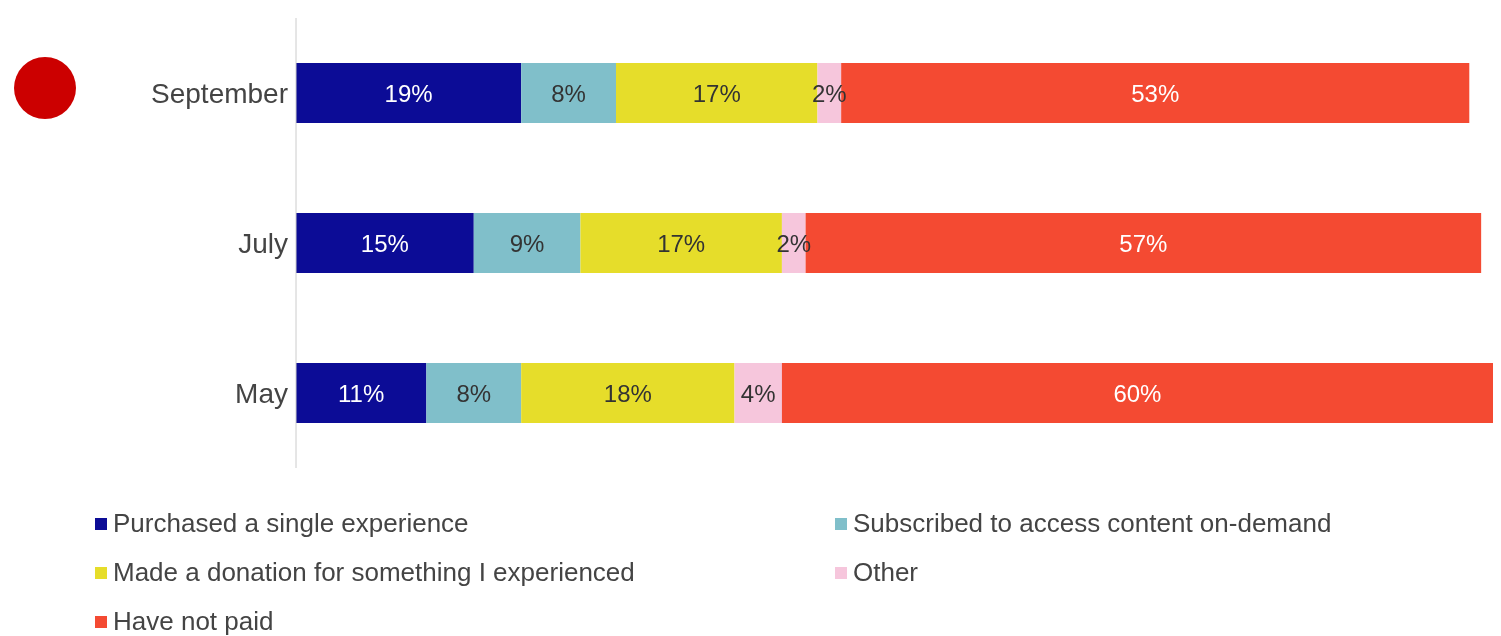  What do you see at coordinates (1143, 243) in the screenshot?
I see `data-label: 57%` at bounding box center [1143, 243].